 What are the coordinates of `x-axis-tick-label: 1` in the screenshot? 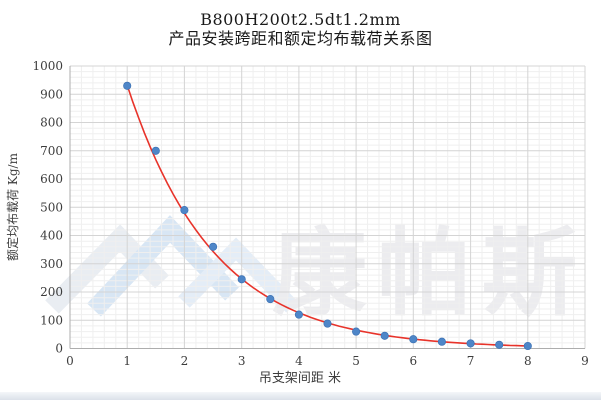 It's located at (127, 361).